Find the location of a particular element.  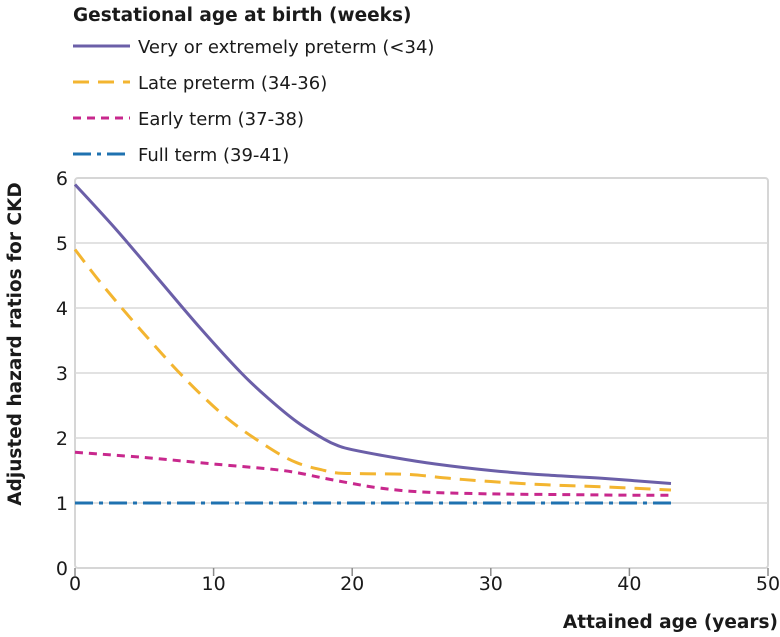

legend-item: Early term (37-38) is located at coordinates (188, 119).